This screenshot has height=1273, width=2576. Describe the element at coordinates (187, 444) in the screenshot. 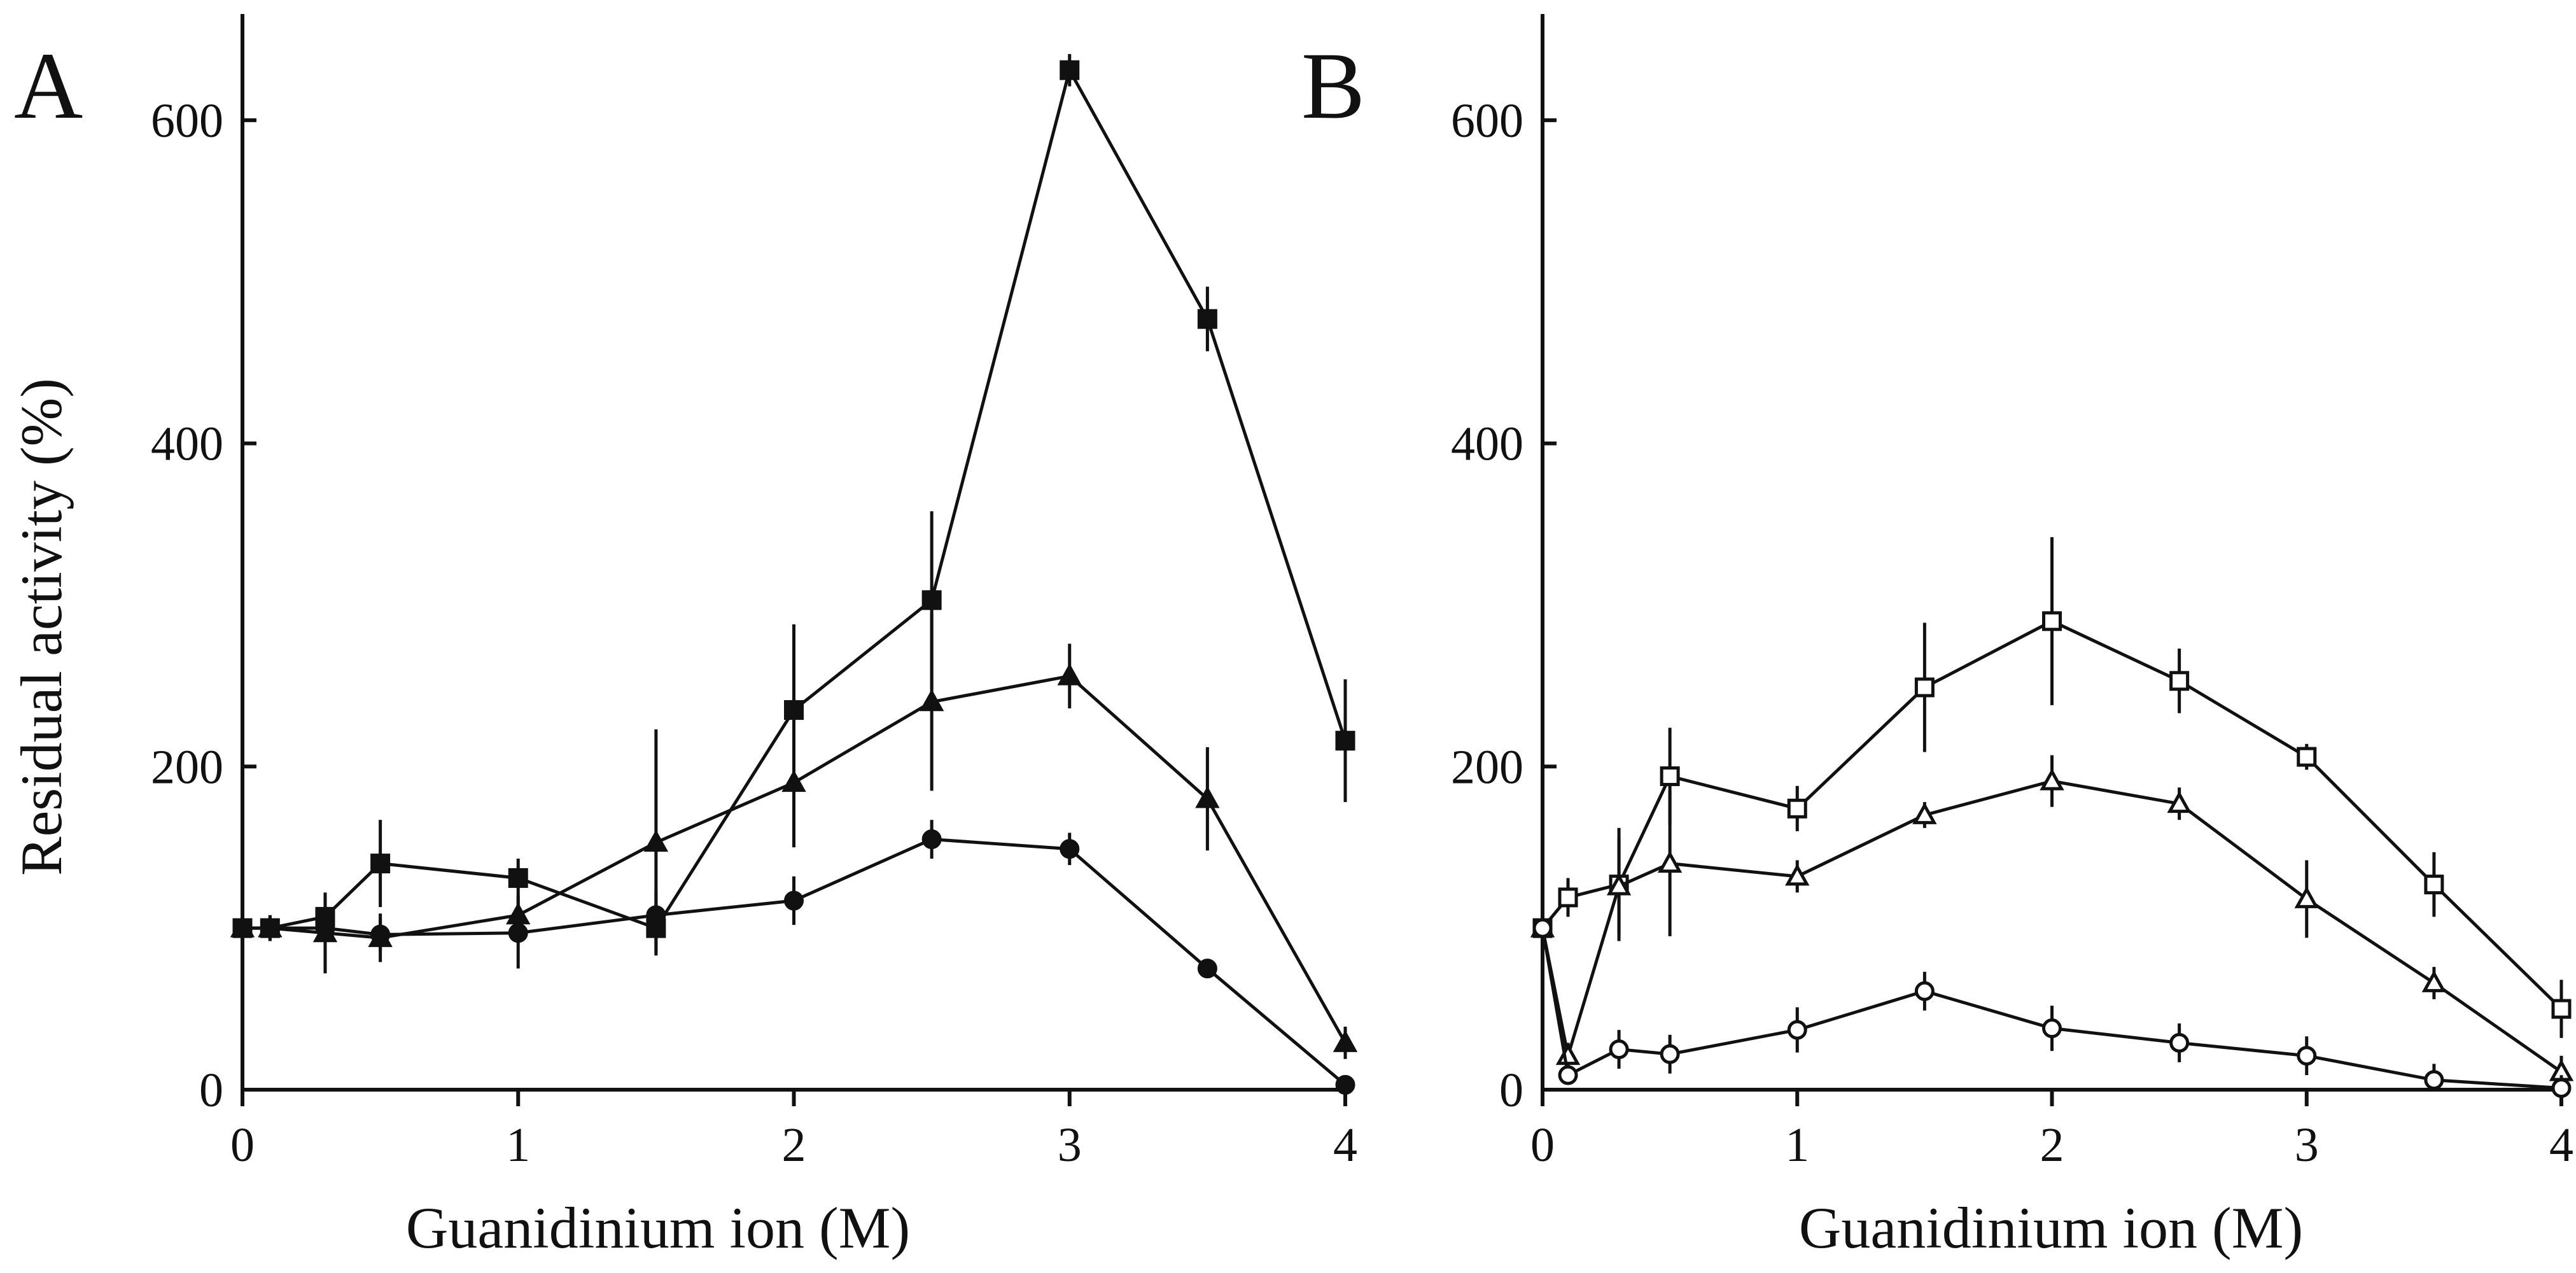

I see `panel-a-y-tick-label: 400` at that location.